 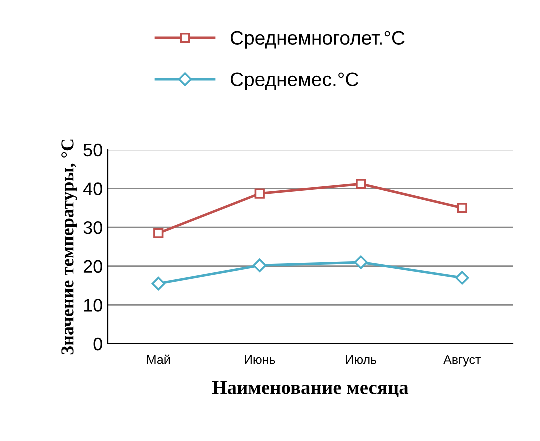 What do you see at coordinates (93, 267) in the screenshot?
I see `y-tick-label: 20` at bounding box center [93, 267].